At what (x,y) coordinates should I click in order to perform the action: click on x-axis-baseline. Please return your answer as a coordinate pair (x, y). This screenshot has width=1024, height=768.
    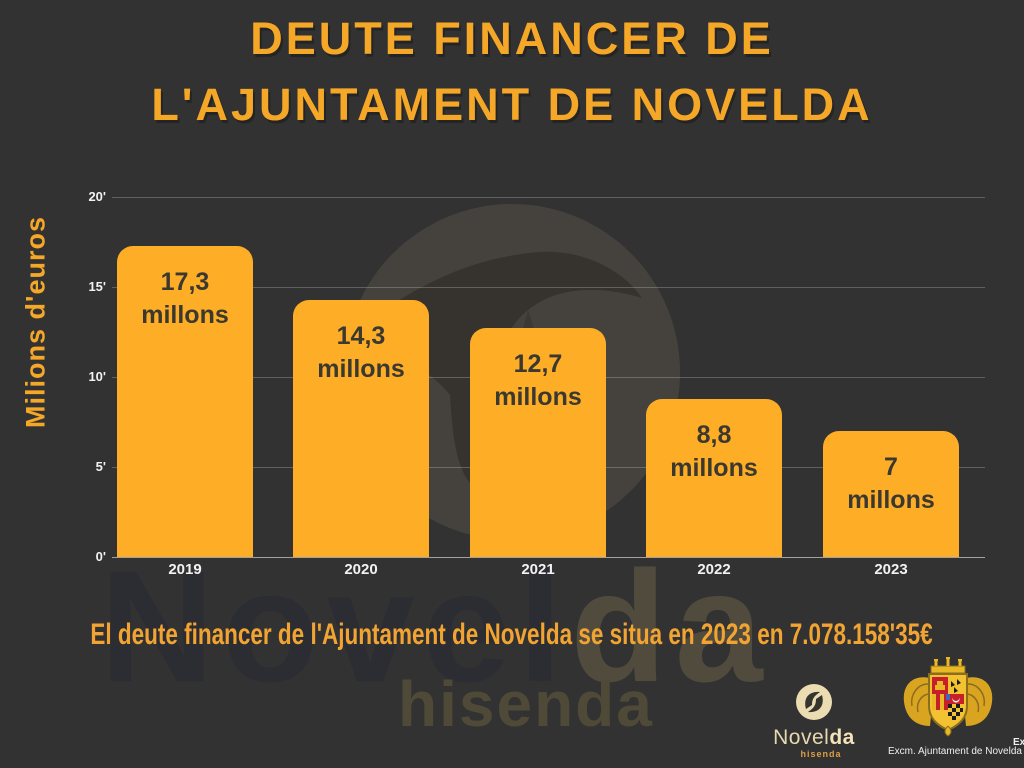
    Looking at the image, I should click on (548, 557).